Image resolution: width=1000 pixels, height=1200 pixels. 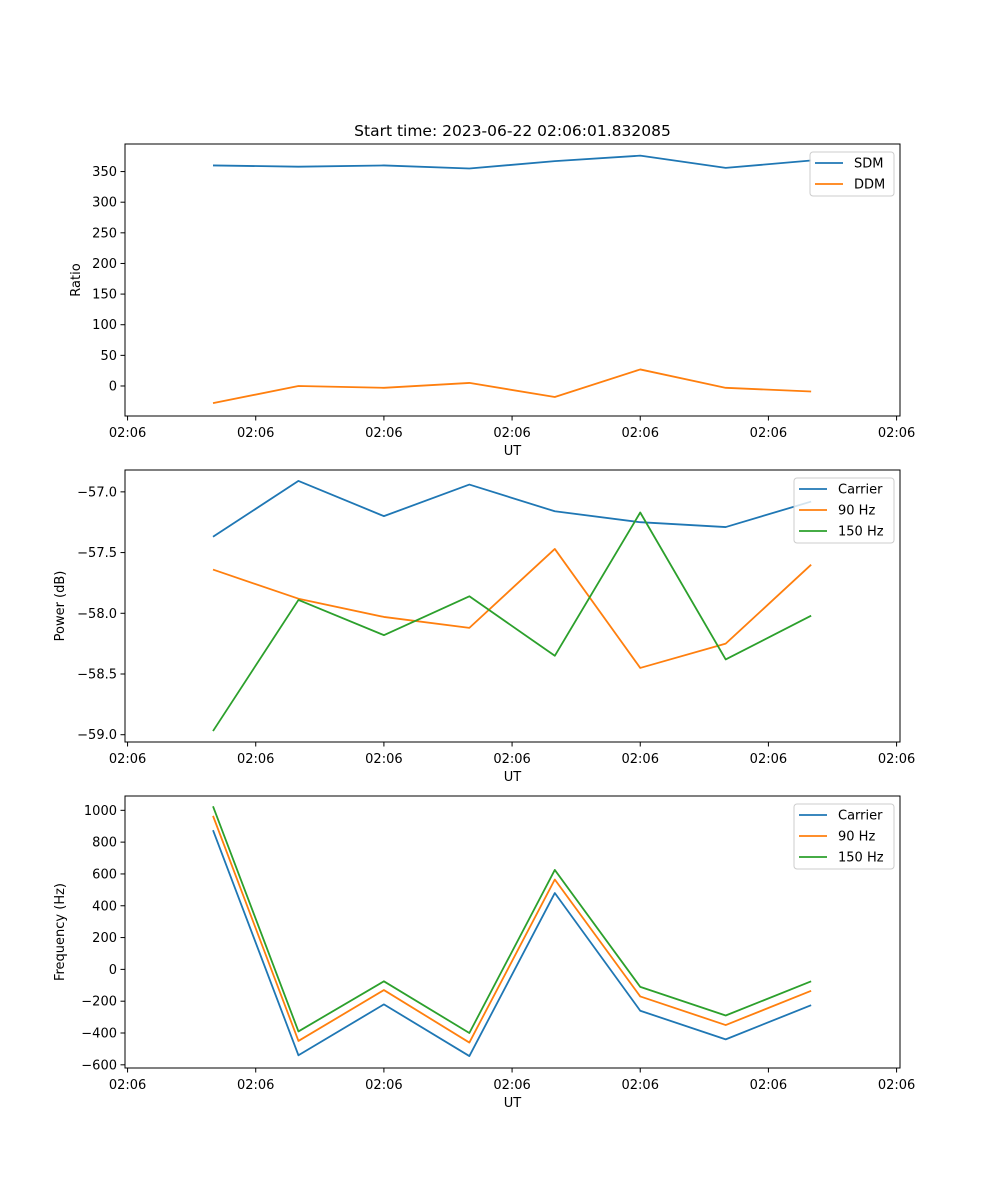 What do you see at coordinates (97, 492) in the screenshot?
I see `y-tick-label: −57.0` at bounding box center [97, 492].